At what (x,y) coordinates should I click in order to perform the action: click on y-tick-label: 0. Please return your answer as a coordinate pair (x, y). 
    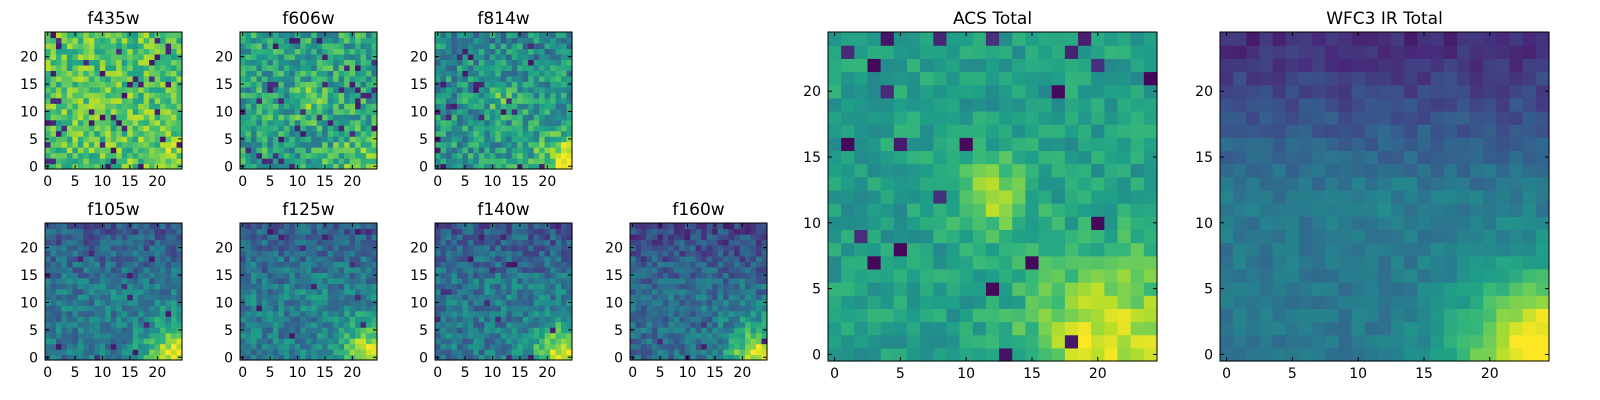
    Looking at the image, I should click on (228, 358).